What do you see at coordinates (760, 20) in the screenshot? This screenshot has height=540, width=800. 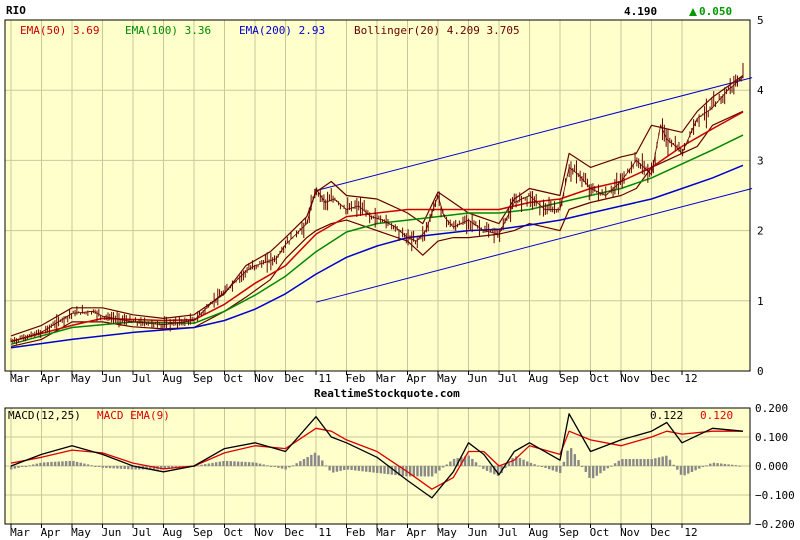 I see `price-y-tick-label: 5` at bounding box center [760, 20].